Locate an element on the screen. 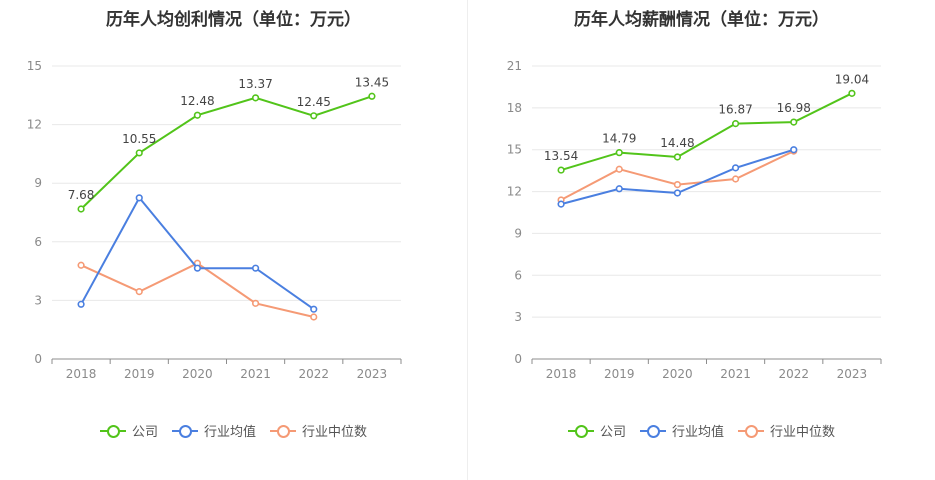  data-label: 14.79 is located at coordinates (619, 139).